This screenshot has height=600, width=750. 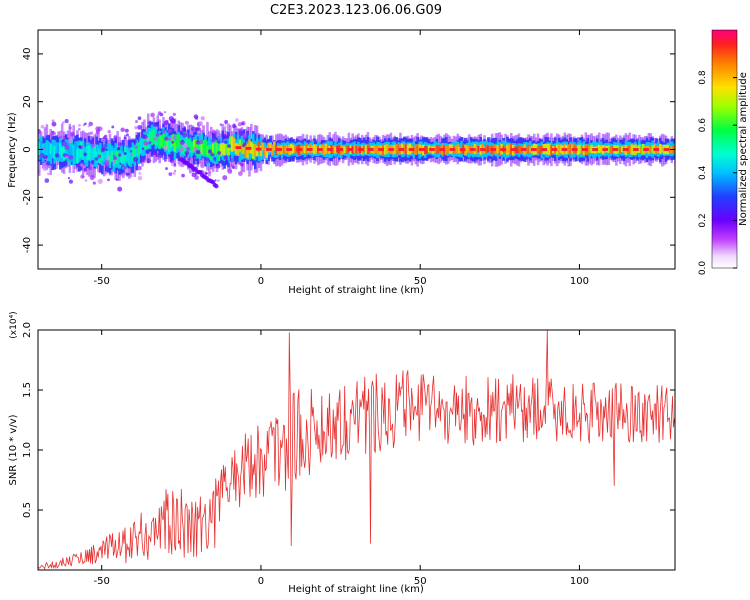 I want to click on spectrogram-y-tick-label: -40, so click(x=27, y=245).